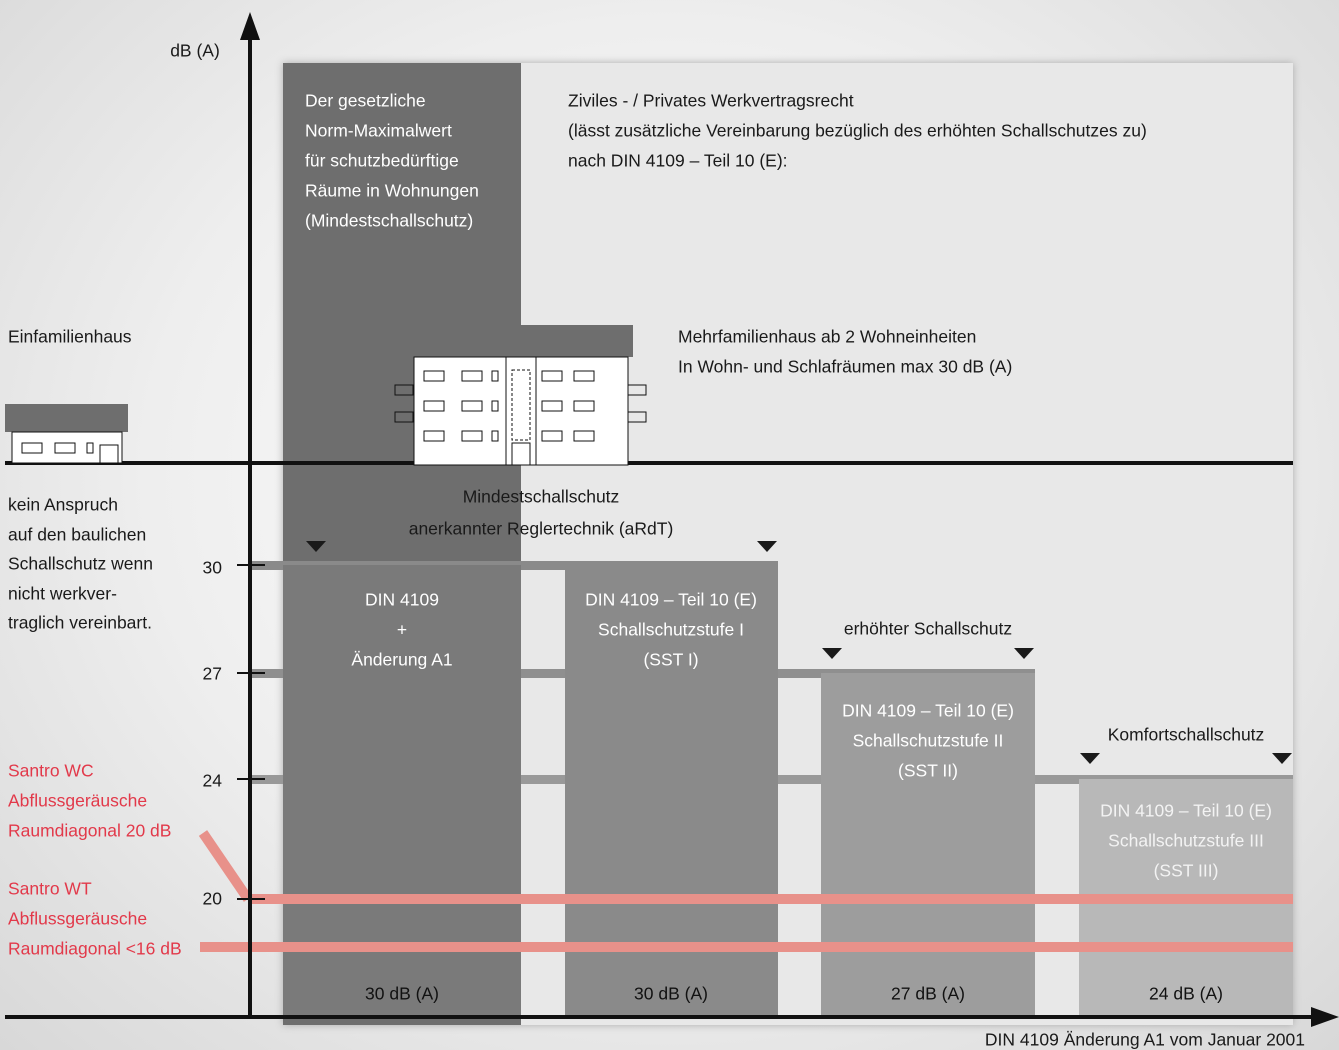 This screenshot has height=1050, width=1339. What do you see at coordinates (195, 50) in the screenshot?
I see `y-axis-label: dB (A)` at bounding box center [195, 50].